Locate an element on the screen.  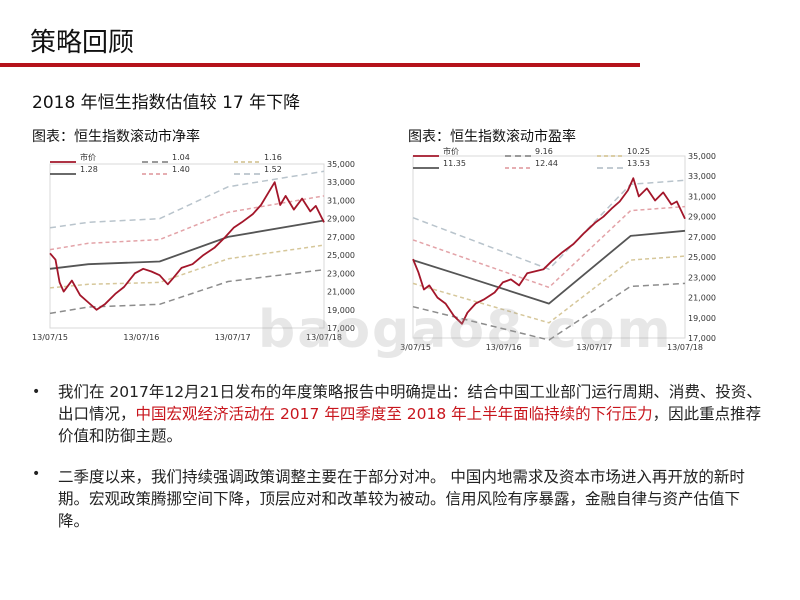
bullet-text-highlight: 中国宏观经济活动在 2017 年四季度至 2018 年上半年面临持续的下行压力 is located at coordinates (394, 414).